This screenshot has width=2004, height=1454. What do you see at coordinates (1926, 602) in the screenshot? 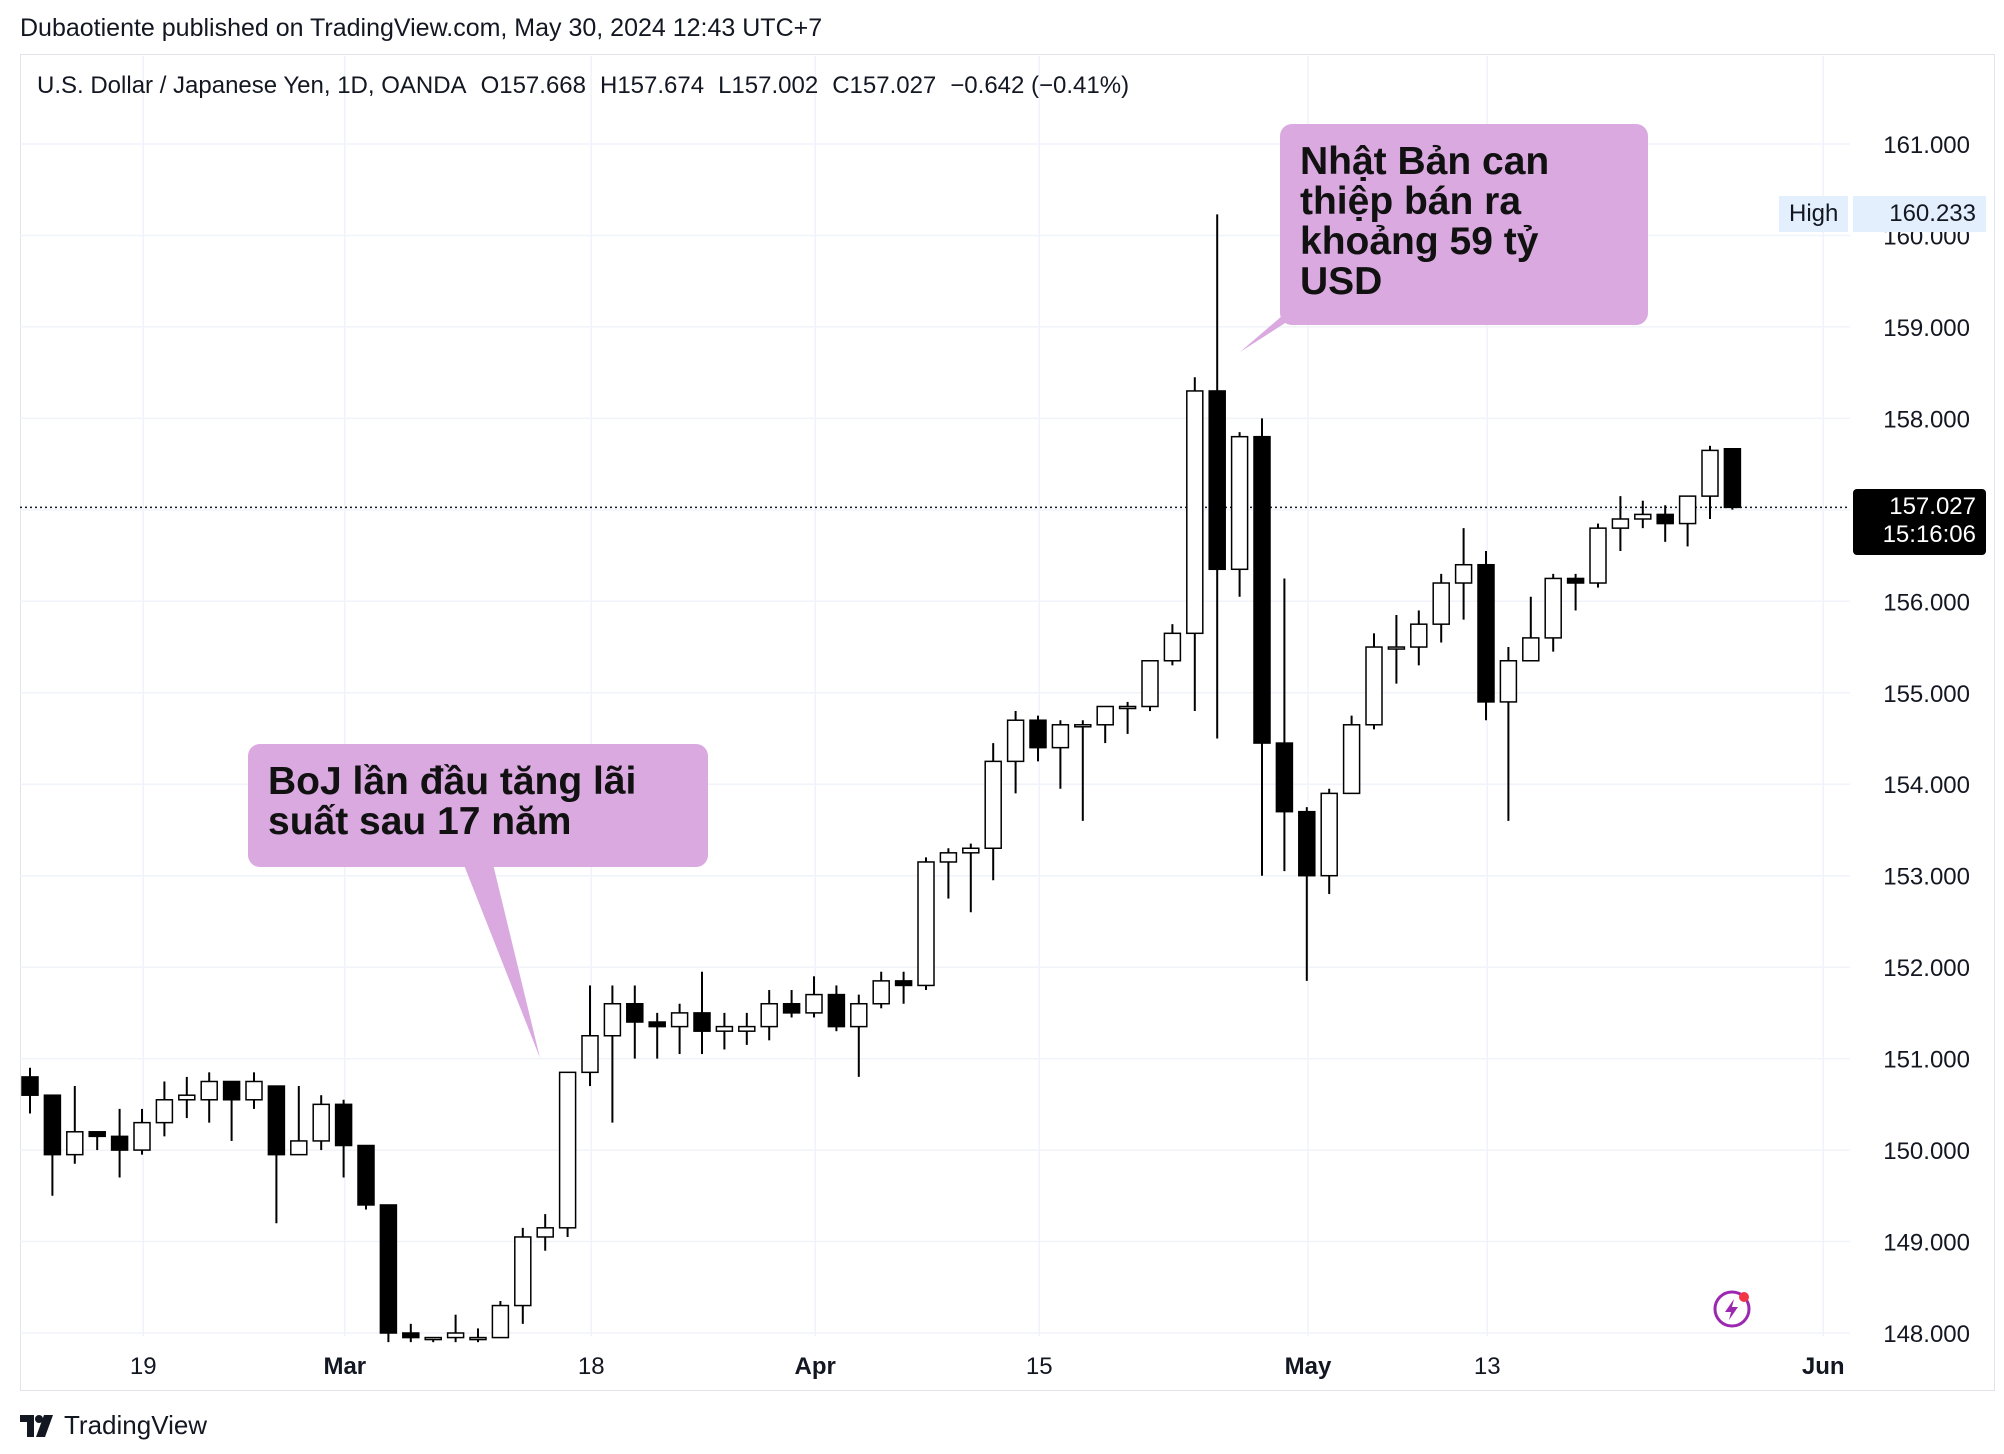
I see `y-tick-label: 156.000` at bounding box center [1926, 602].